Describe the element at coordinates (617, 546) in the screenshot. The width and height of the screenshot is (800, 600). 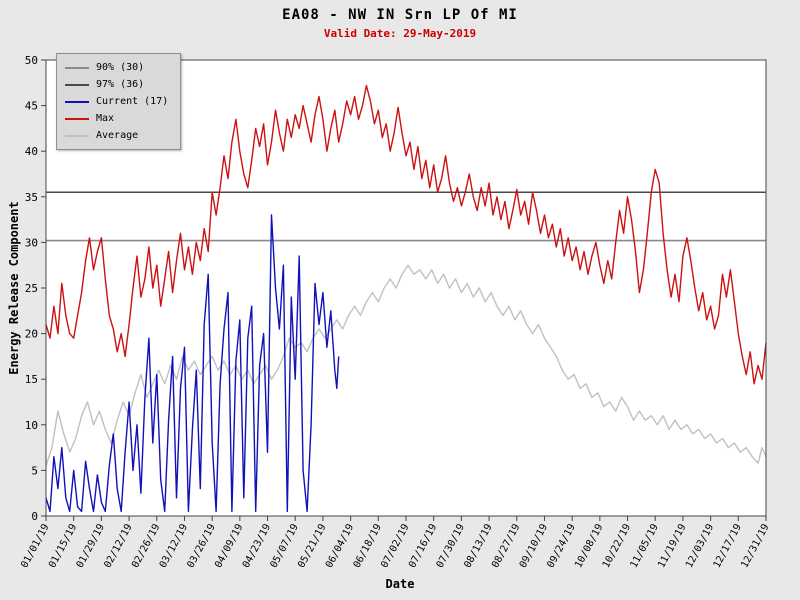
I see `x-tick-label: 10/22/19` at that location.